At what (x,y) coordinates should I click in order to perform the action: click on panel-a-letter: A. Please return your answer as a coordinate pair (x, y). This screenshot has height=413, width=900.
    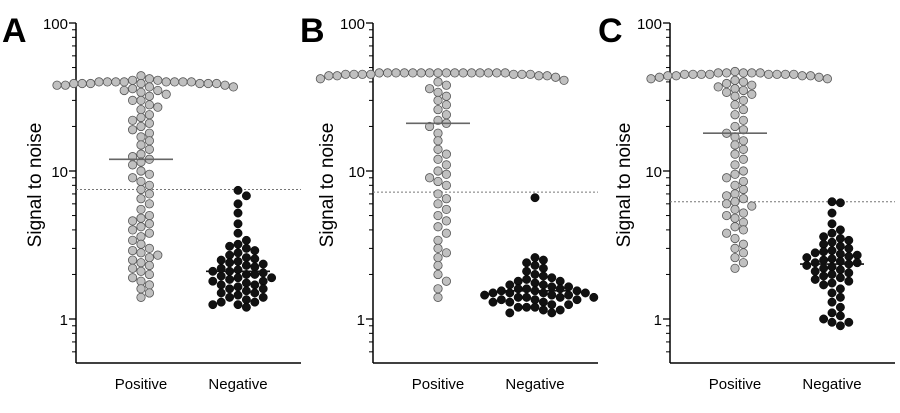
    Looking at the image, I should click on (14, 31).